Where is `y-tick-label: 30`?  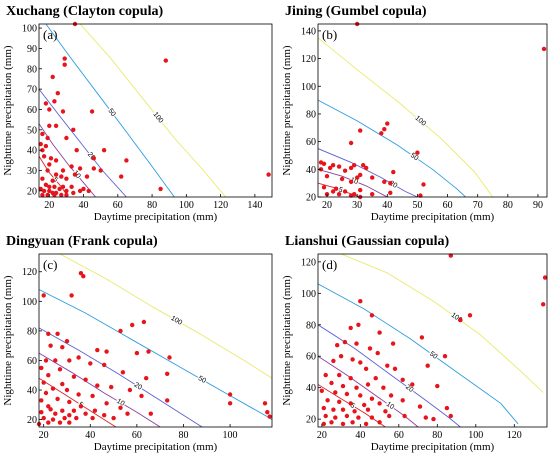 y-tick-label: 30 is located at coordinates (32, 171).